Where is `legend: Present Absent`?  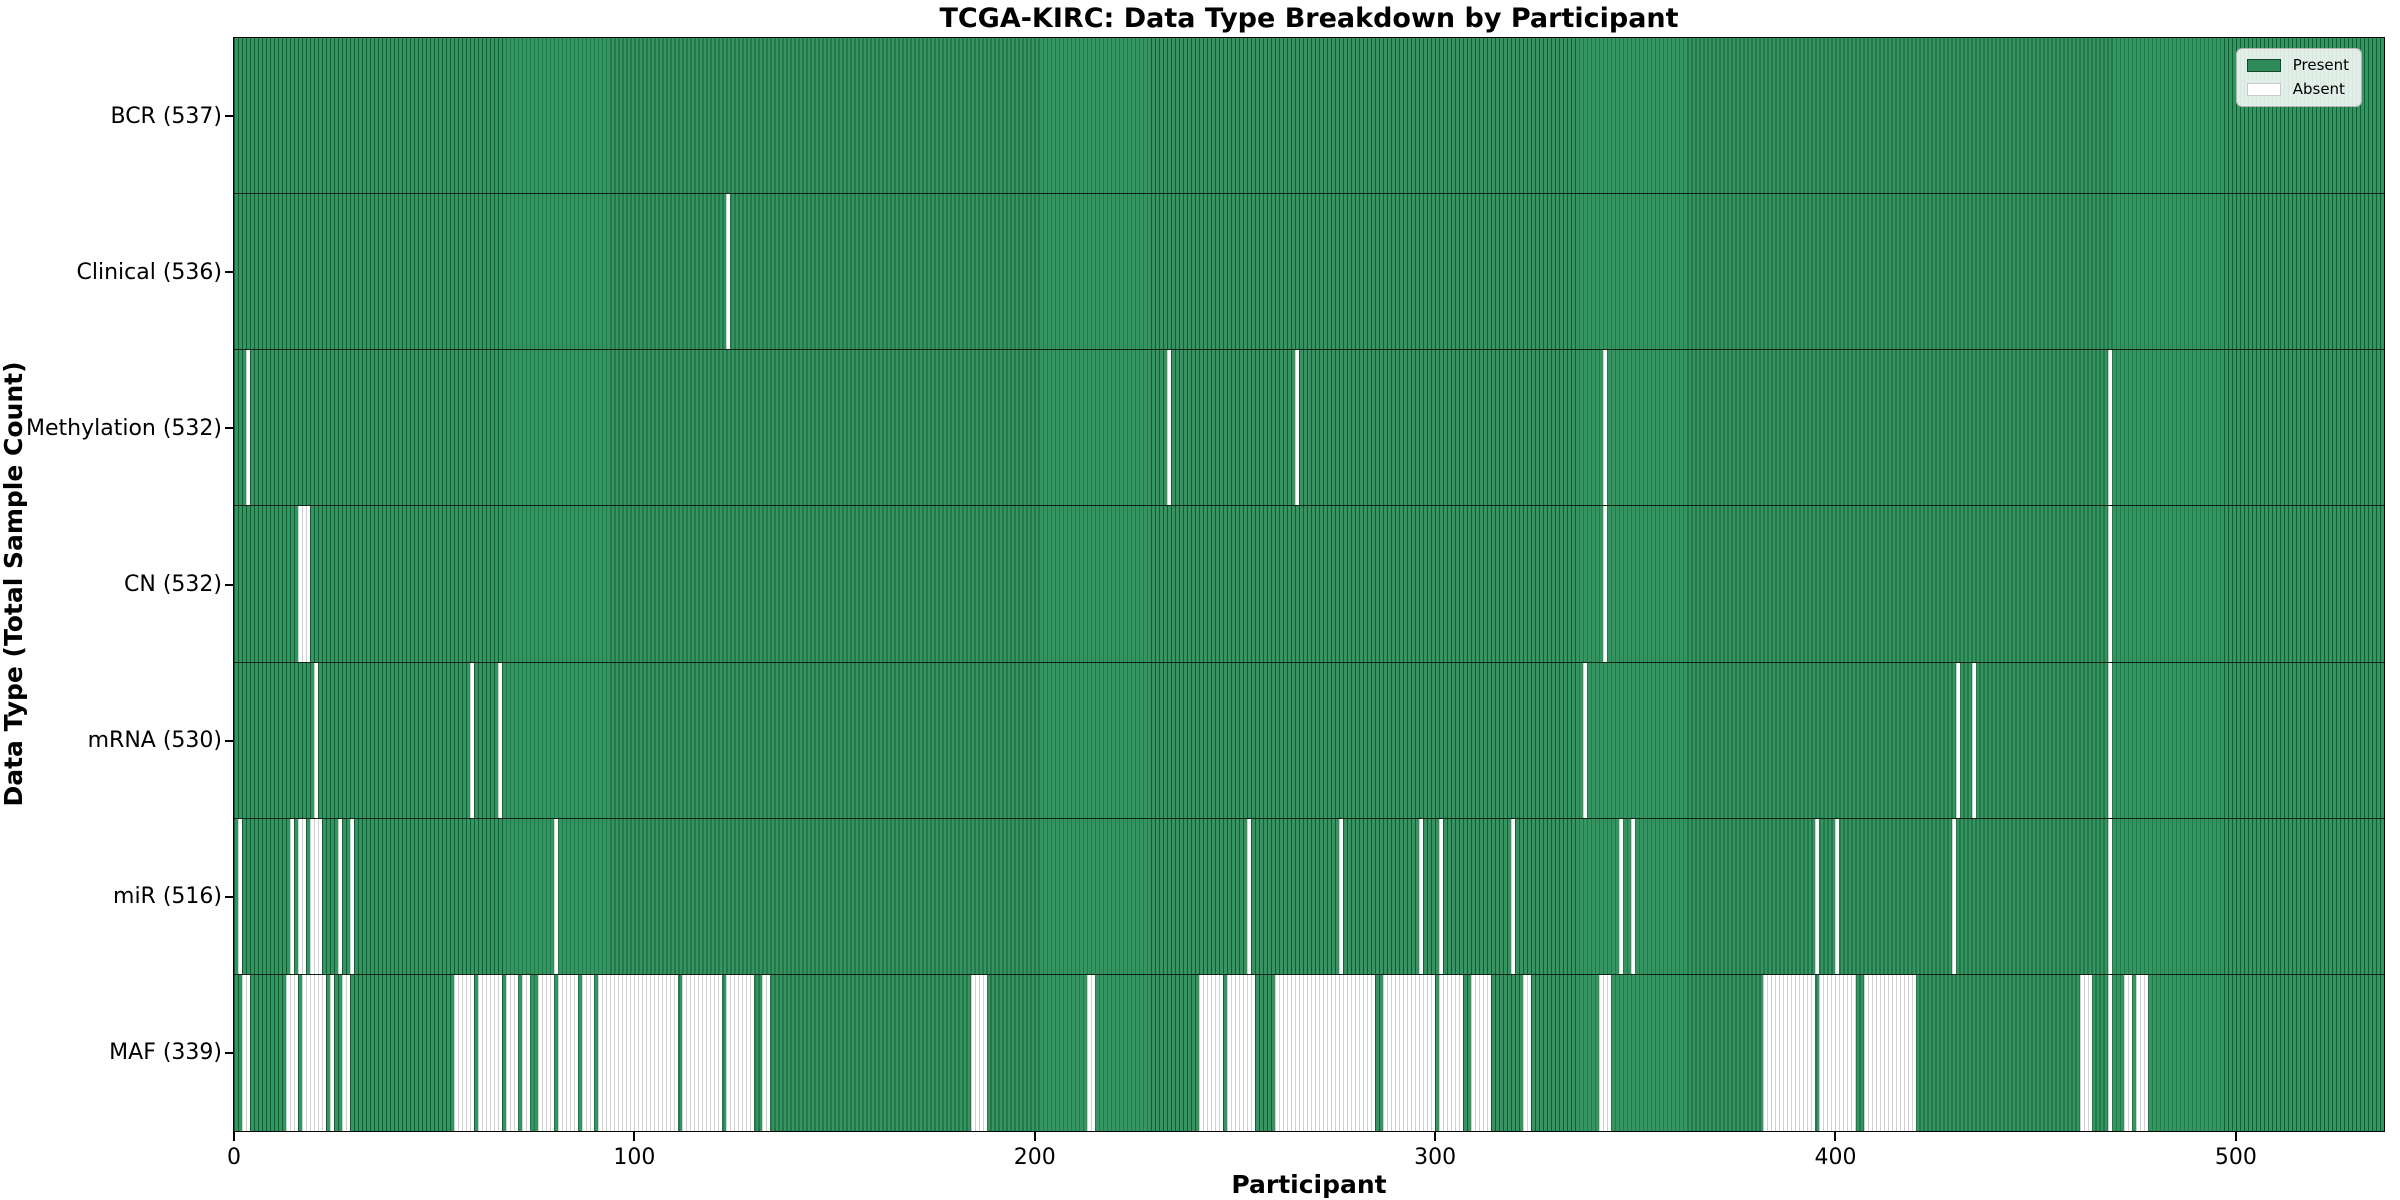 legend: Present Absent is located at coordinates (2298, 77).